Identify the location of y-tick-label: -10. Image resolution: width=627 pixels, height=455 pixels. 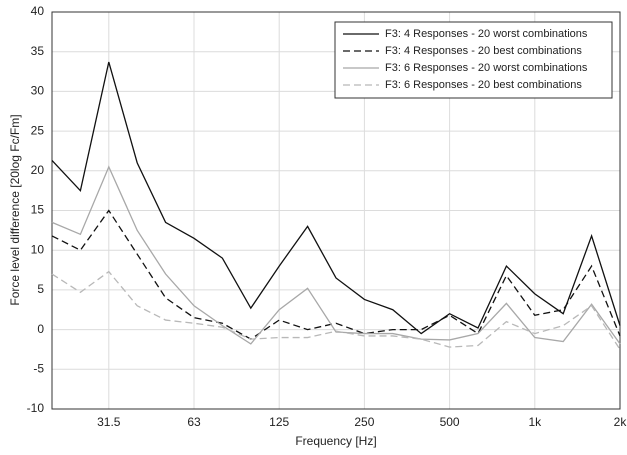
(36, 408).